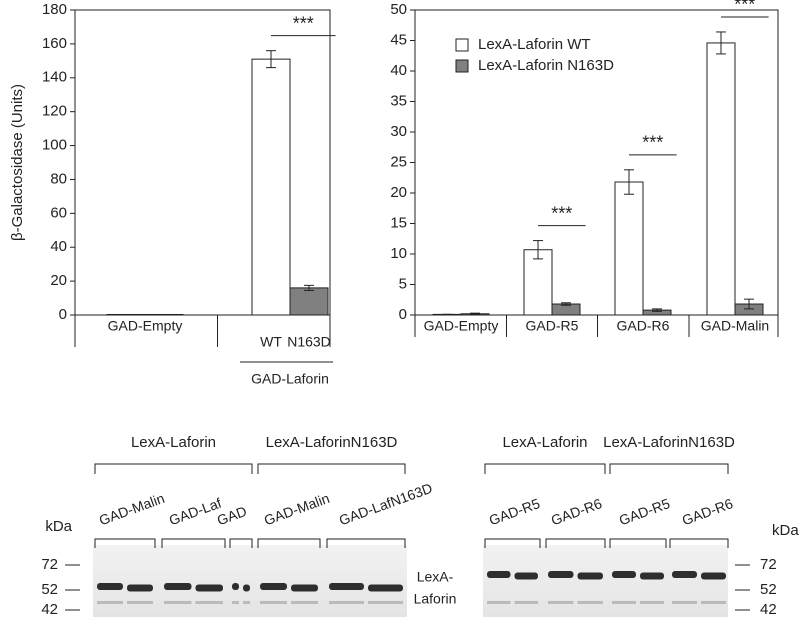  Describe the element at coordinates (398, 161) in the screenshot. I see `y-tick-label: 25` at that location.